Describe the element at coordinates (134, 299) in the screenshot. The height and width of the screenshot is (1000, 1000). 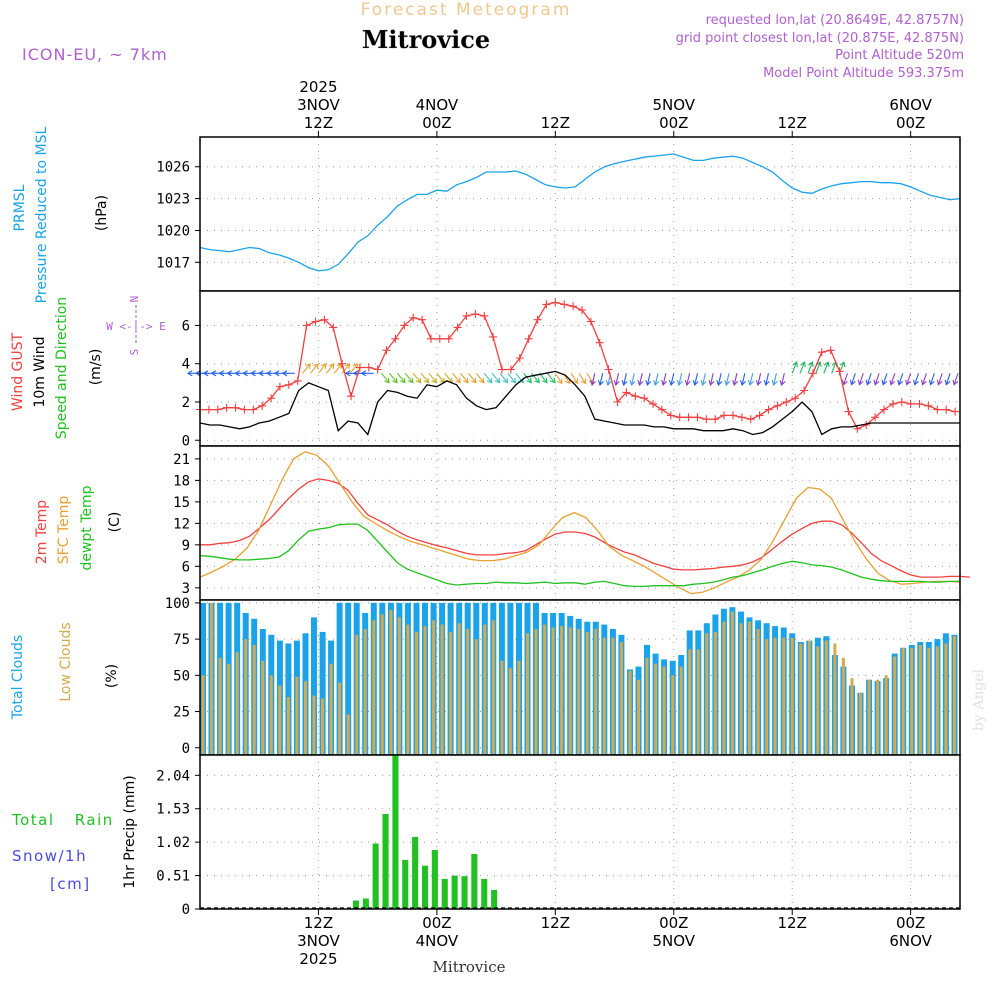
I see `compass-n: N` at that location.